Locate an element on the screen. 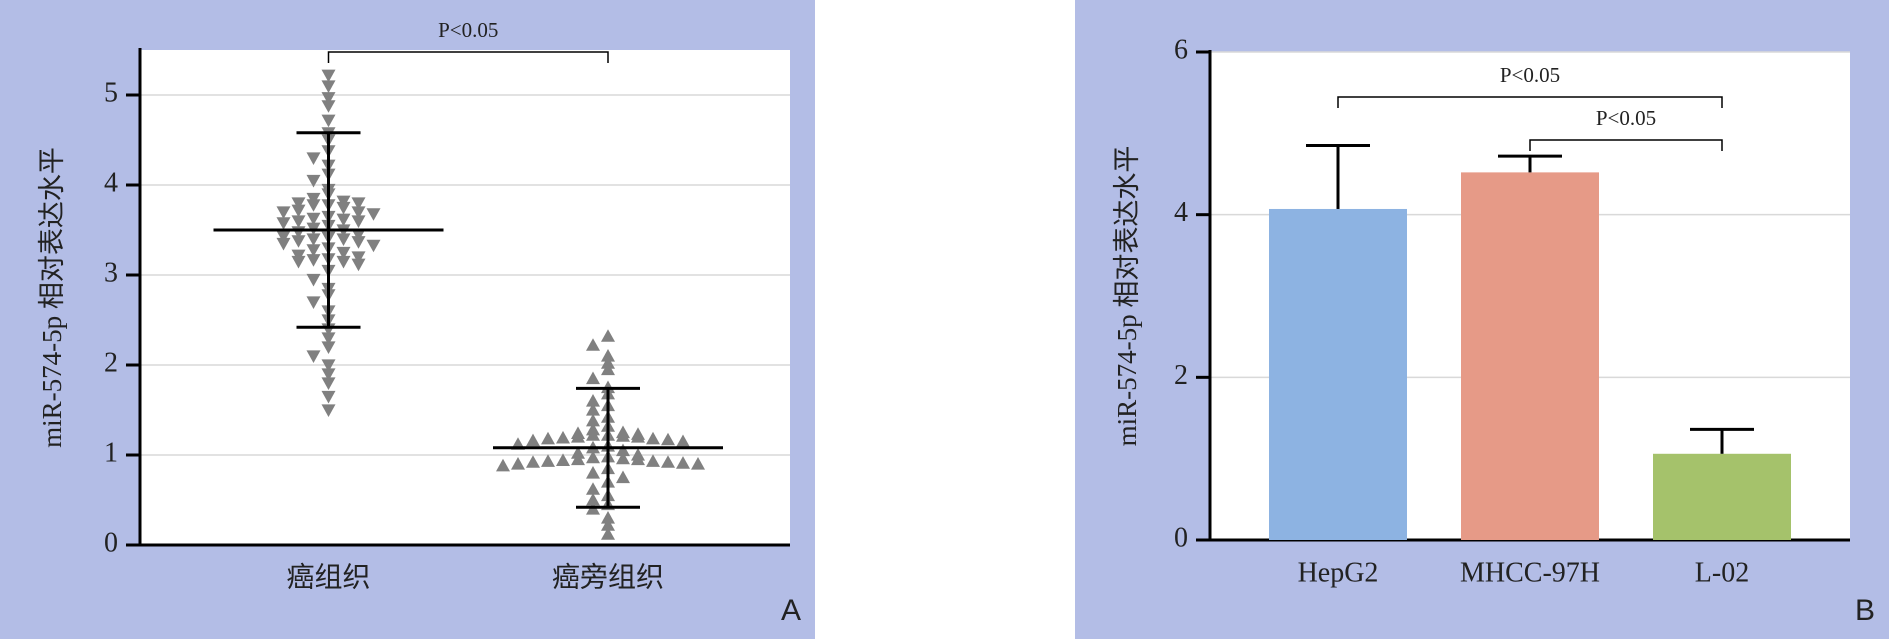 This screenshot has width=1889, height=639. panel-label: A is located at coordinates (791, 610).